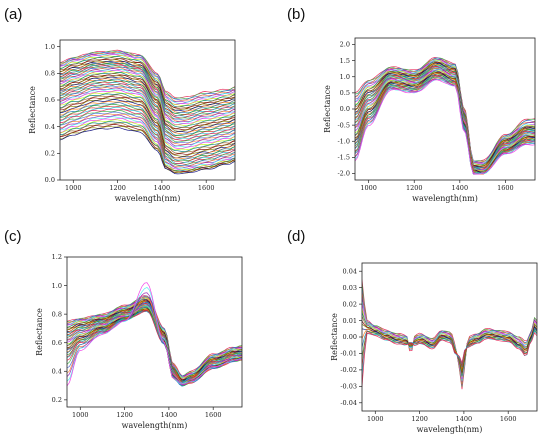  What do you see at coordinates (350, 288) in the screenshot?
I see `y-tick-label: 0.03` at bounding box center [350, 288].